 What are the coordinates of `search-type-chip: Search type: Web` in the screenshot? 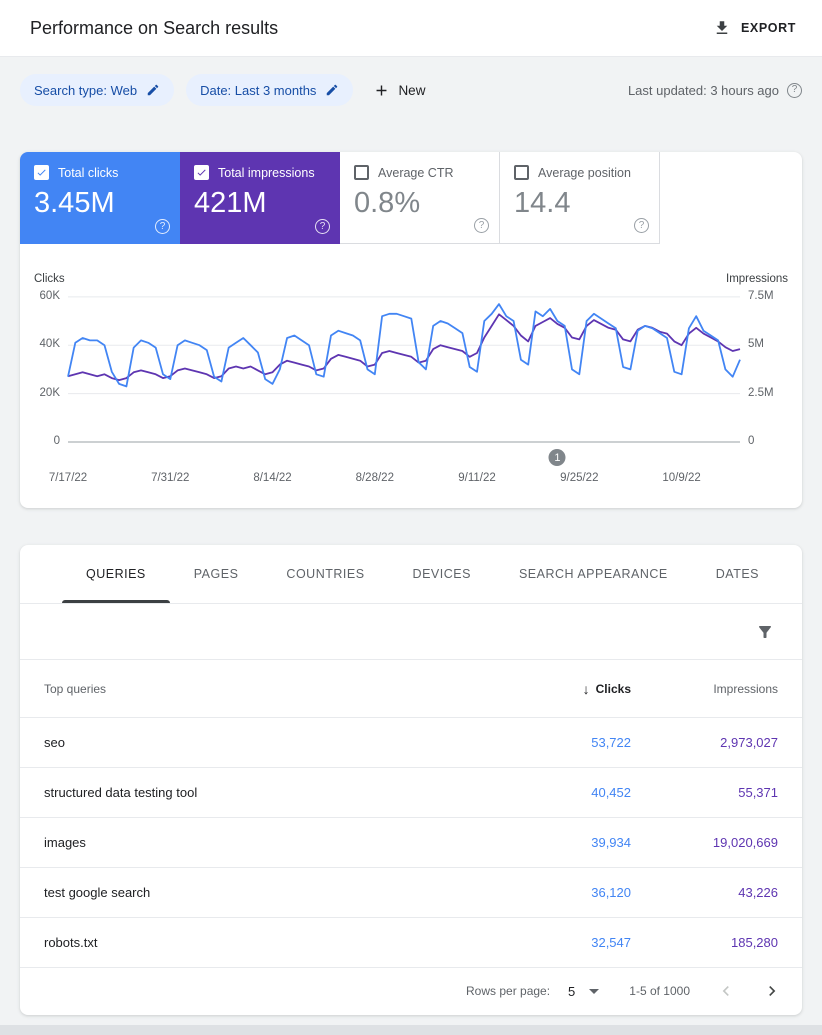 It's located at (97, 90).